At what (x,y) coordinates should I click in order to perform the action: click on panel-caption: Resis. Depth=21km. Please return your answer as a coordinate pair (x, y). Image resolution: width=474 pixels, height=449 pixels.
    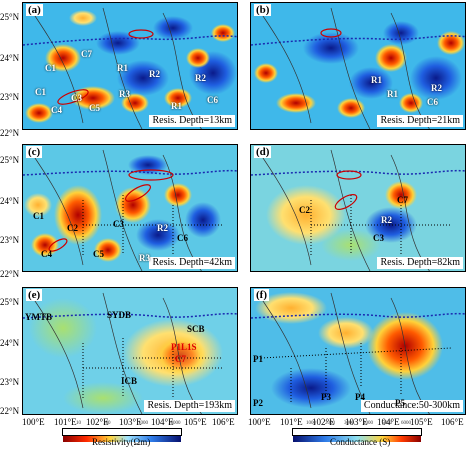
    Looking at the image, I should click on (420, 121).